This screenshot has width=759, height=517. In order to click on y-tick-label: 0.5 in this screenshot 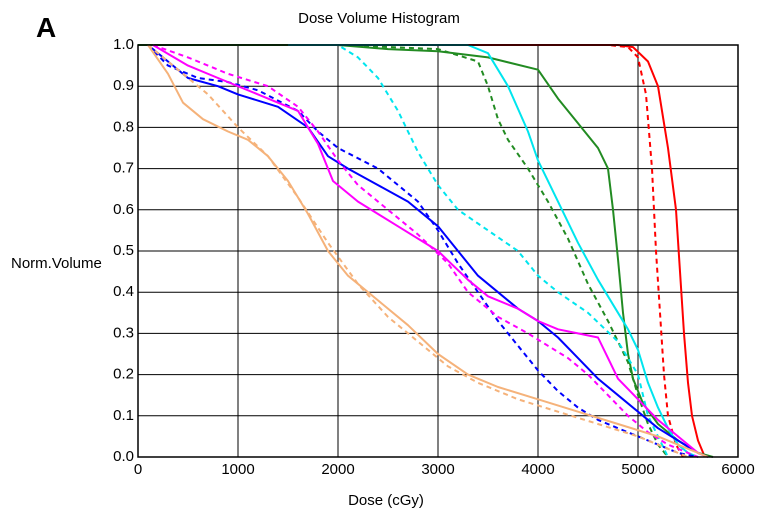, I will do `click(123, 250)`.